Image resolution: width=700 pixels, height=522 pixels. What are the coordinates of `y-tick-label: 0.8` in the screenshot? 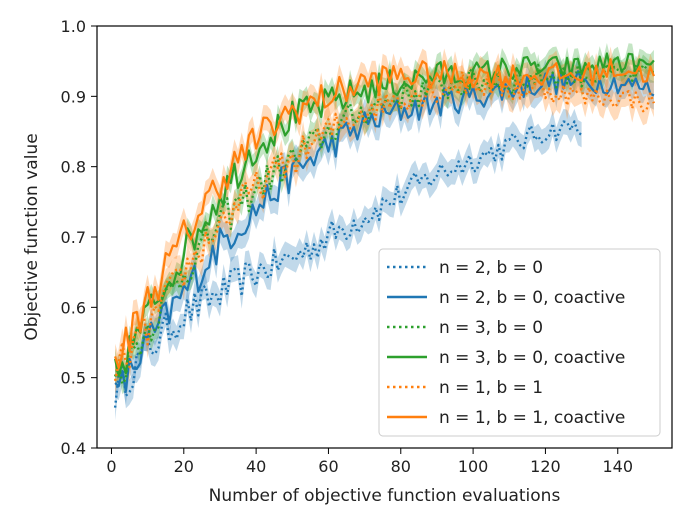 It's located at (73, 167).